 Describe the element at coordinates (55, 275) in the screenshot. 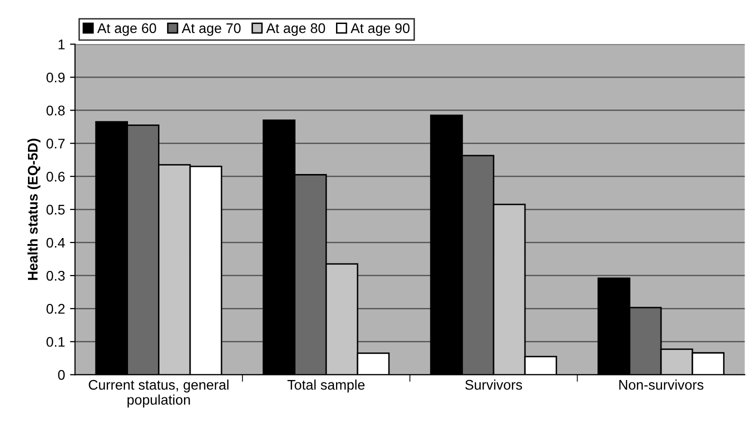

I see `y-tick-label: 0.3` at that location.